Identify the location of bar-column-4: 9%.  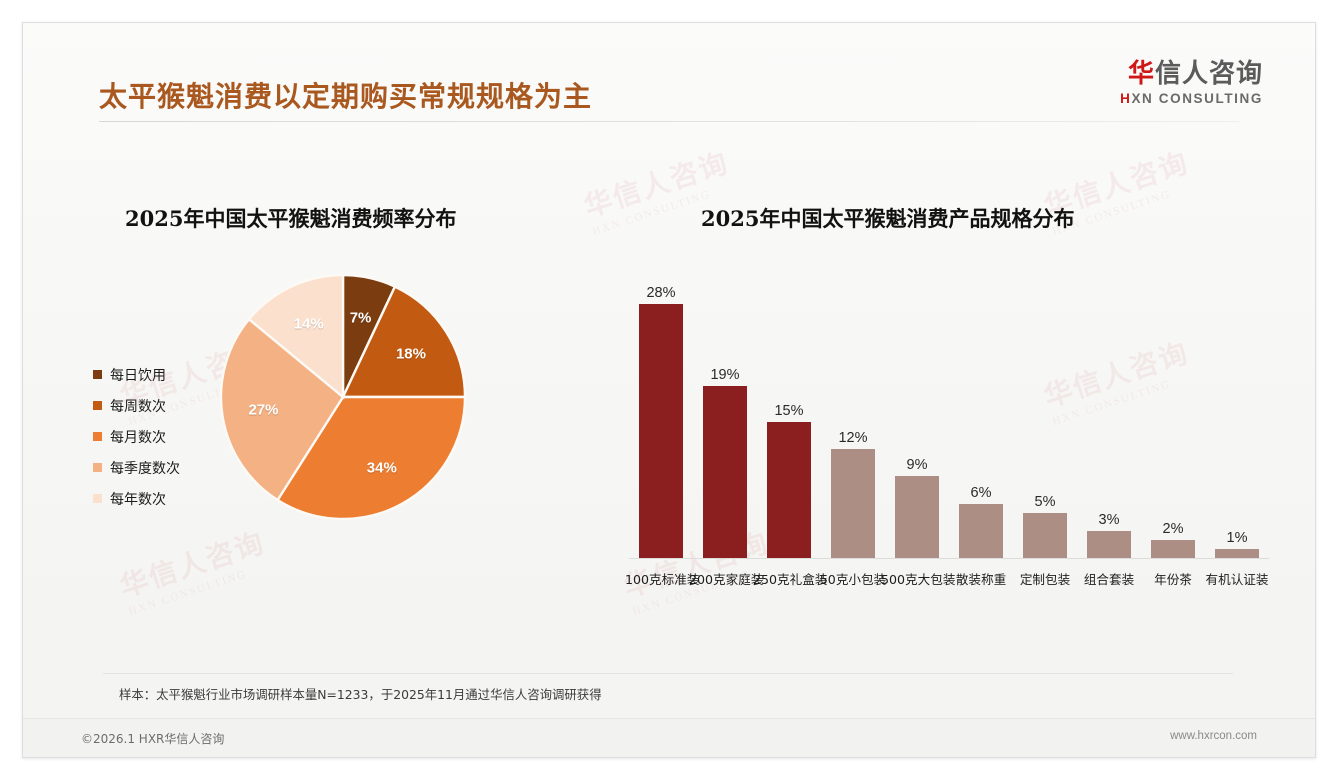
(917, 505).